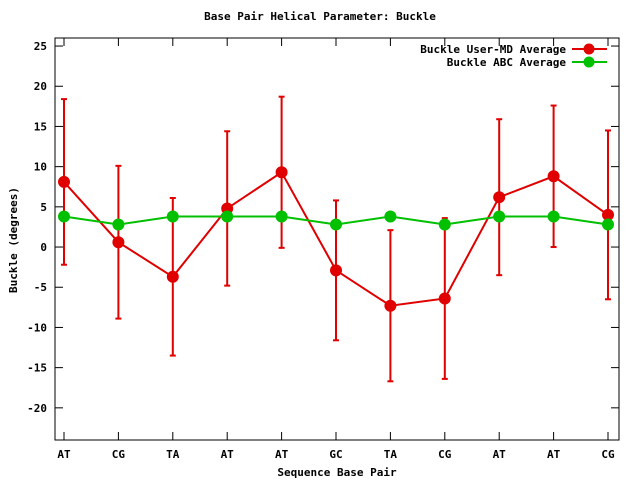 This screenshot has width=640, height=480. What do you see at coordinates (37, 327) in the screenshot?
I see `y-tick-label: -10` at bounding box center [37, 327].